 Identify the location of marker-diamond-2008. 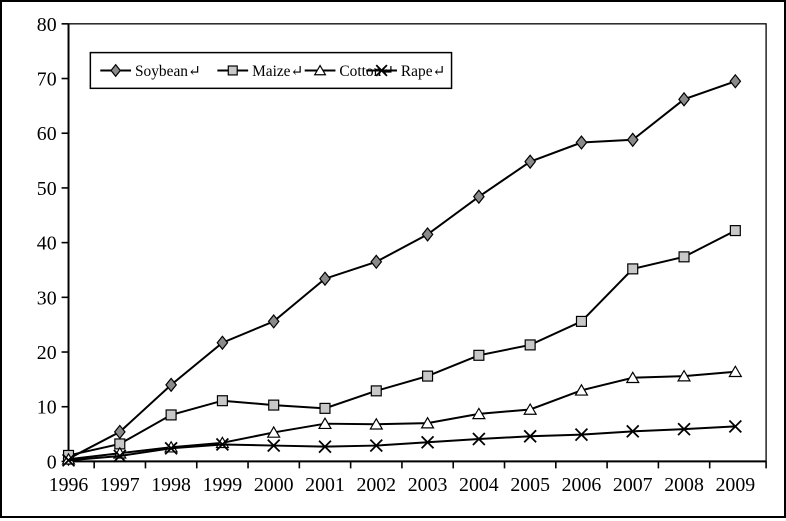
(684, 99).